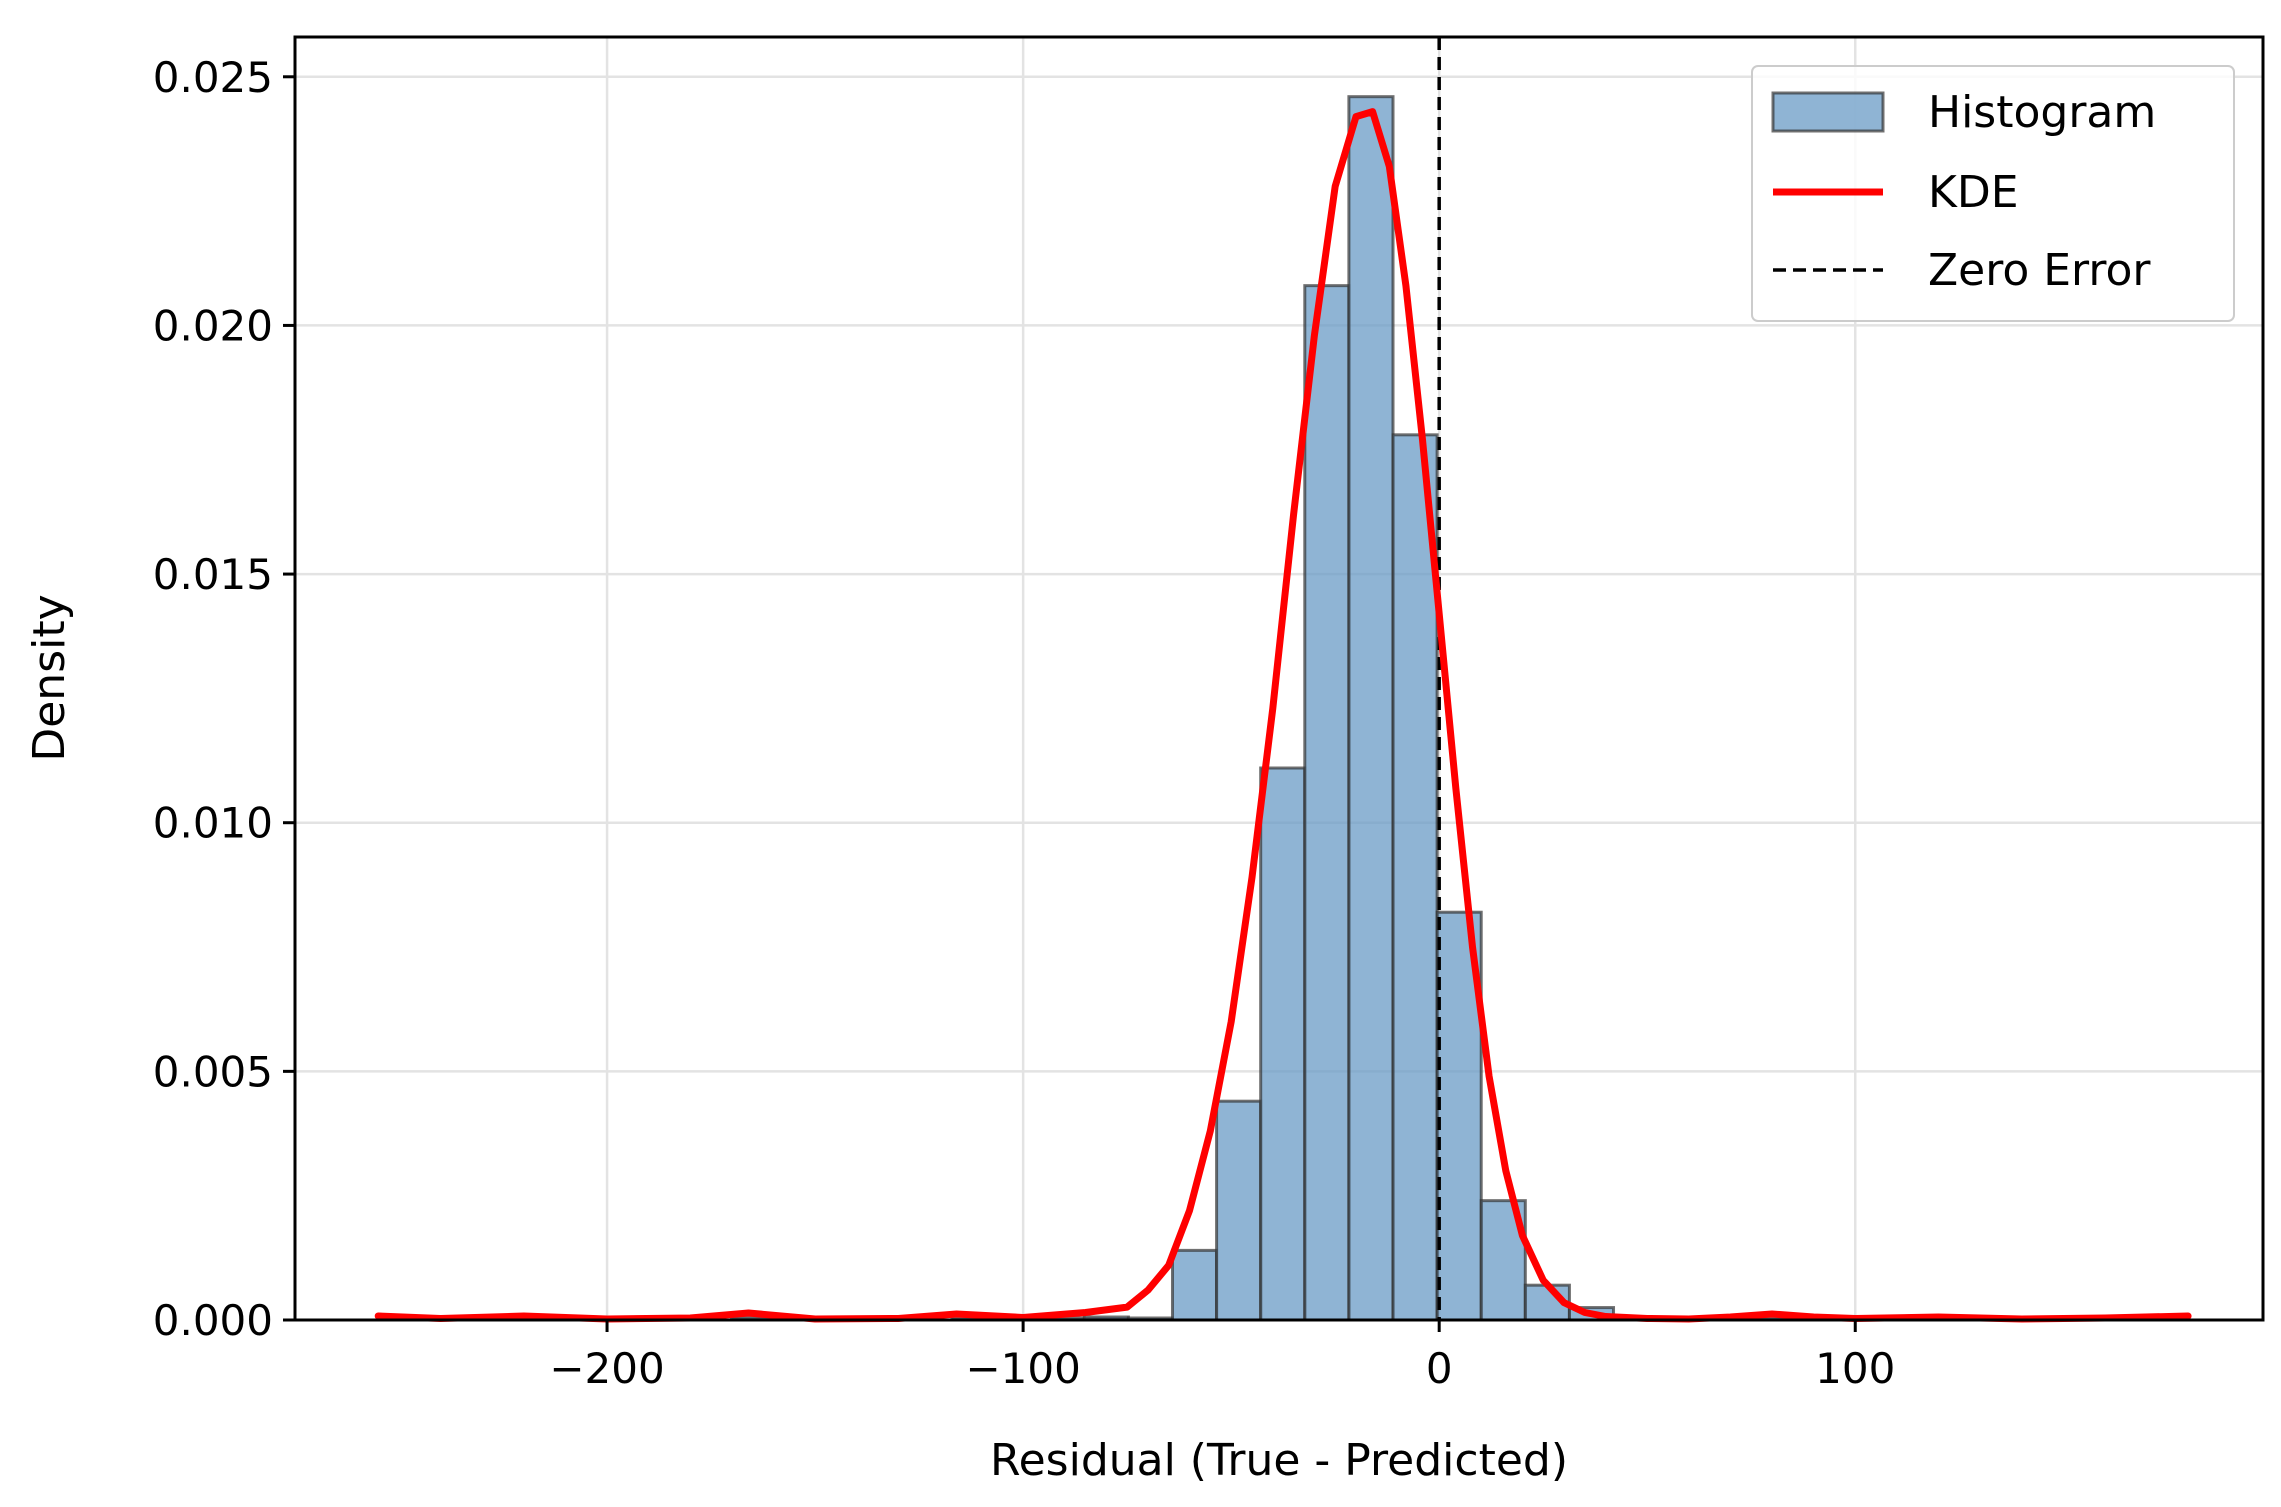  I want to click on legend: Histogram KDE Zero Error, so click(1993, 193).